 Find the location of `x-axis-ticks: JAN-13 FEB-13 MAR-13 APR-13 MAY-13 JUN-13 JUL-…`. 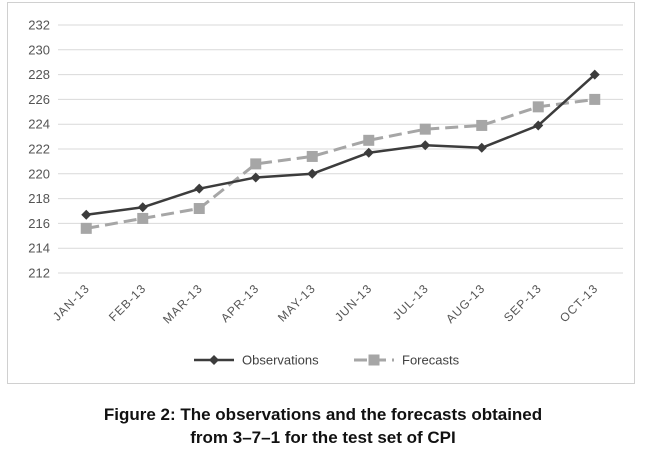

x-axis-ticks: JAN-13 FEB-13 MAR-13 APR-13 MAY-13 JUN-13 JUL-… is located at coordinates (325, 303).